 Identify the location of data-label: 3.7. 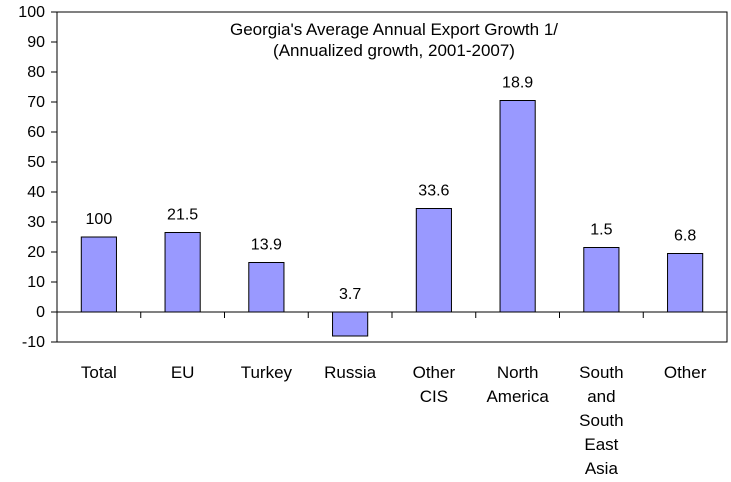
(350, 294).